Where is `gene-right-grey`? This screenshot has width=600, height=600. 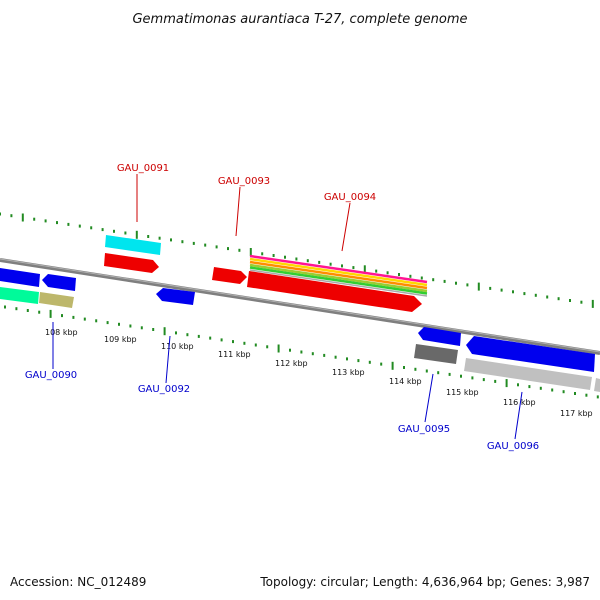
gene-right-grey is located at coordinates (597, 385).